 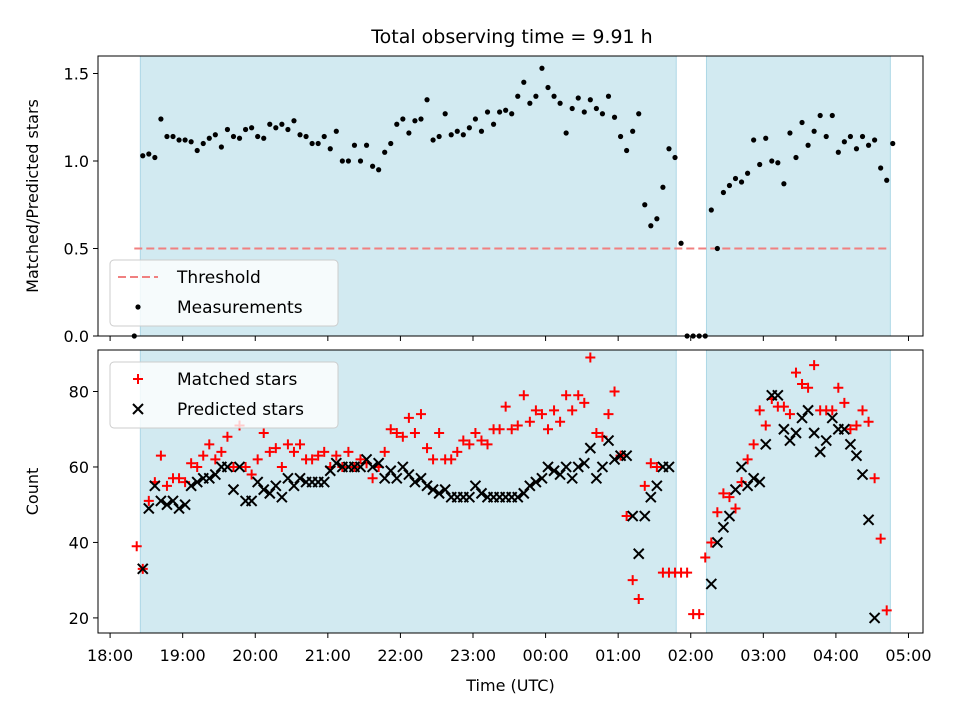 What do you see at coordinates (110, 655) in the screenshot?
I see `x-tick-label: 18:00` at bounding box center [110, 655].